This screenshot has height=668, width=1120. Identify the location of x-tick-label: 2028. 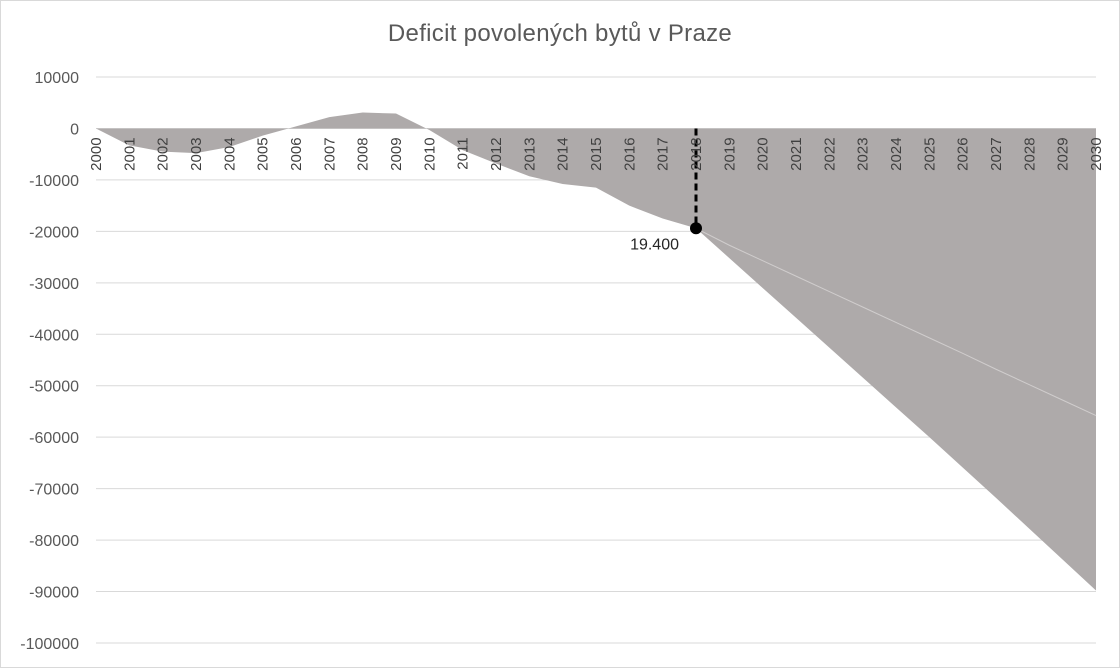
(1029, 153).